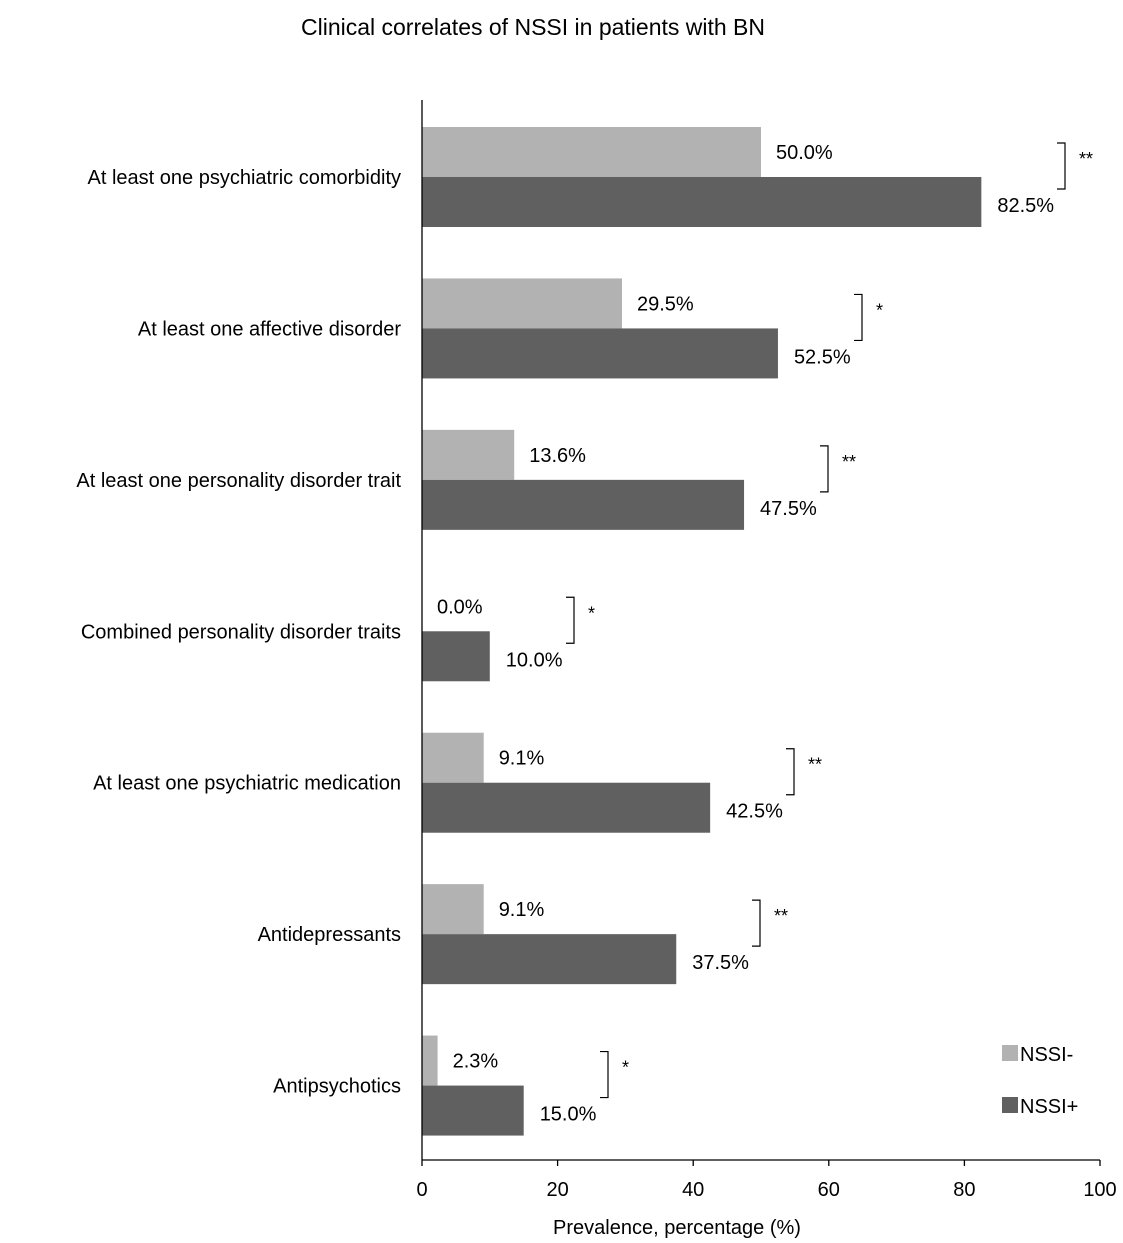 The image size is (1123, 1243). I want to click on data-label: 42.5%, so click(754, 812).